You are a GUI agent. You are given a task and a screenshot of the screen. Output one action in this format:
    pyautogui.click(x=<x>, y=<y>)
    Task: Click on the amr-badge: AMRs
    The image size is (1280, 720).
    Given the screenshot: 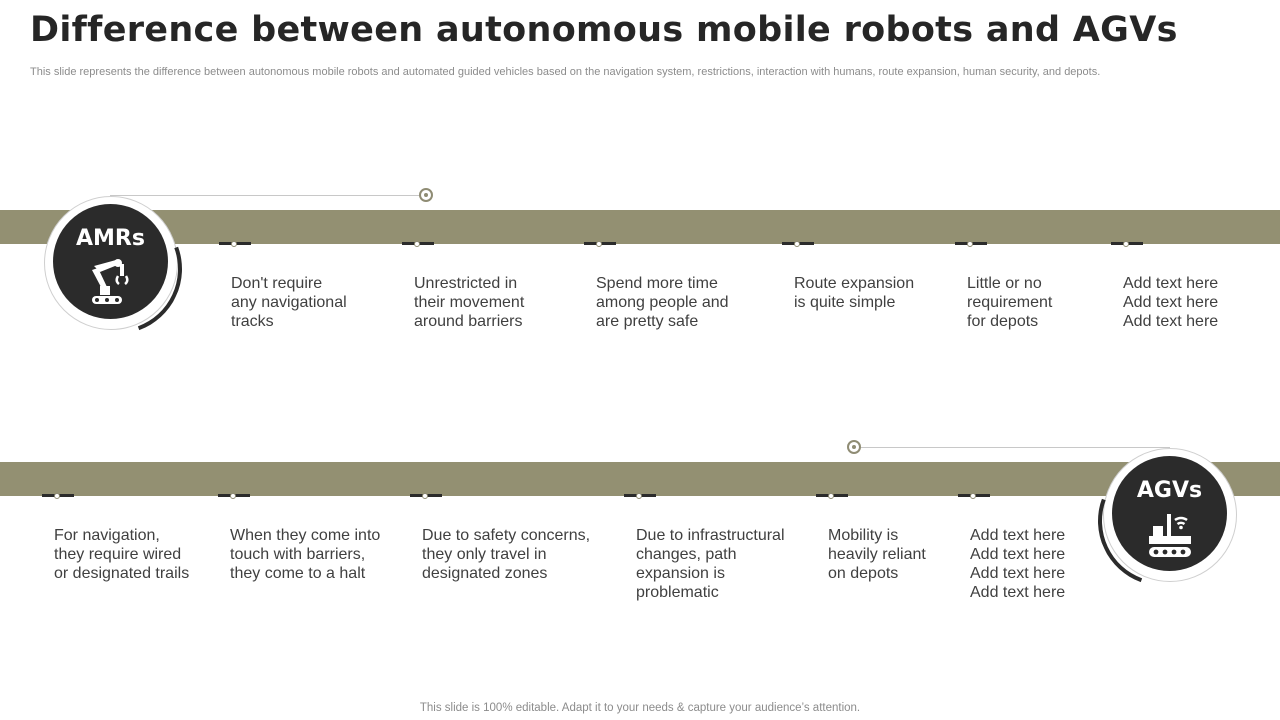 What is the action you would take?
    pyautogui.click(x=110, y=261)
    